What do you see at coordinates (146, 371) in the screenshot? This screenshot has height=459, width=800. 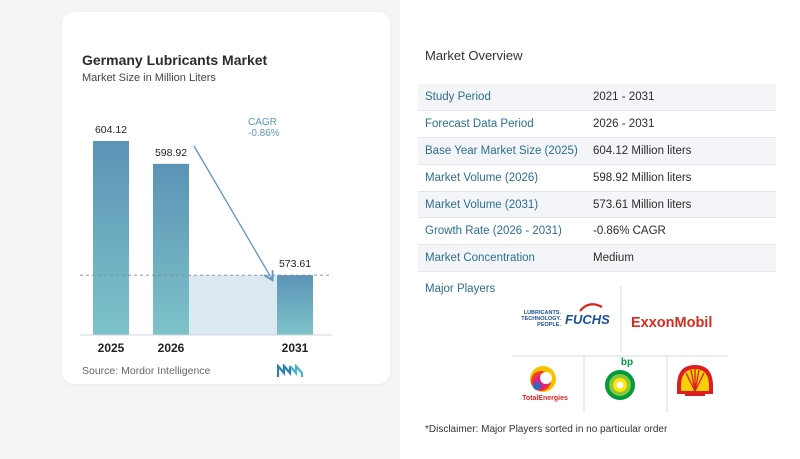 I see `source-note: Source: Mordor Intelligence` at bounding box center [146, 371].